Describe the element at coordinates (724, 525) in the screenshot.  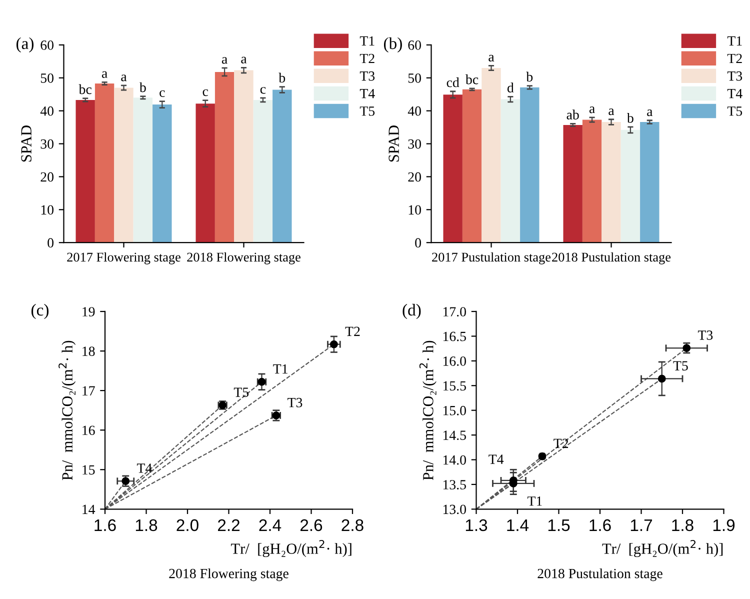
I see `x-tick-label: 1.9` at that location.